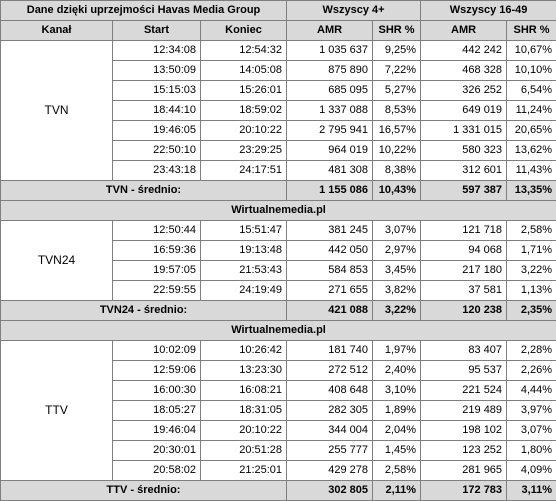 The image size is (556, 501). I want to click on start-time: 10:02:09, so click(156, 350).